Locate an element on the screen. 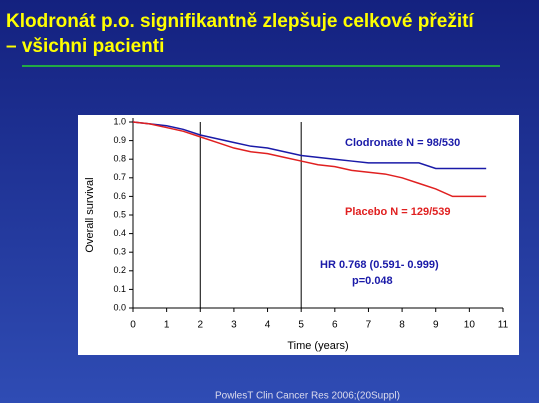 The height and width of the screenshot is (408, 539). legend-label: Clodronate N = 98/530 is located at coordinates (402, 143).